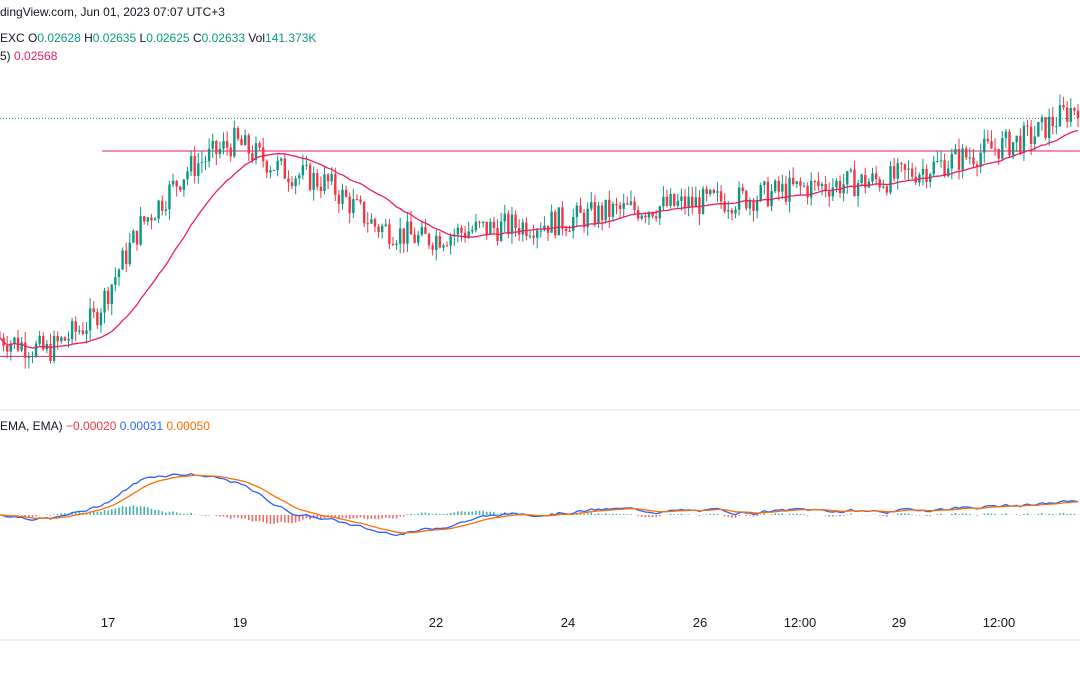 The height and width of the screenshot is (675, 1080). What do you see at coordinates (59, 38) in the screenshot?
I see `open-value: 0.02628` at bounding box center [59, 38].